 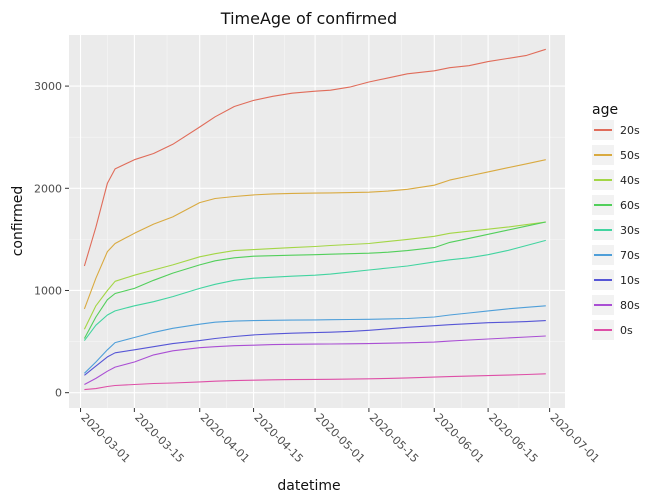 I want to click on series-line-70s, so click(x=315, y=339).